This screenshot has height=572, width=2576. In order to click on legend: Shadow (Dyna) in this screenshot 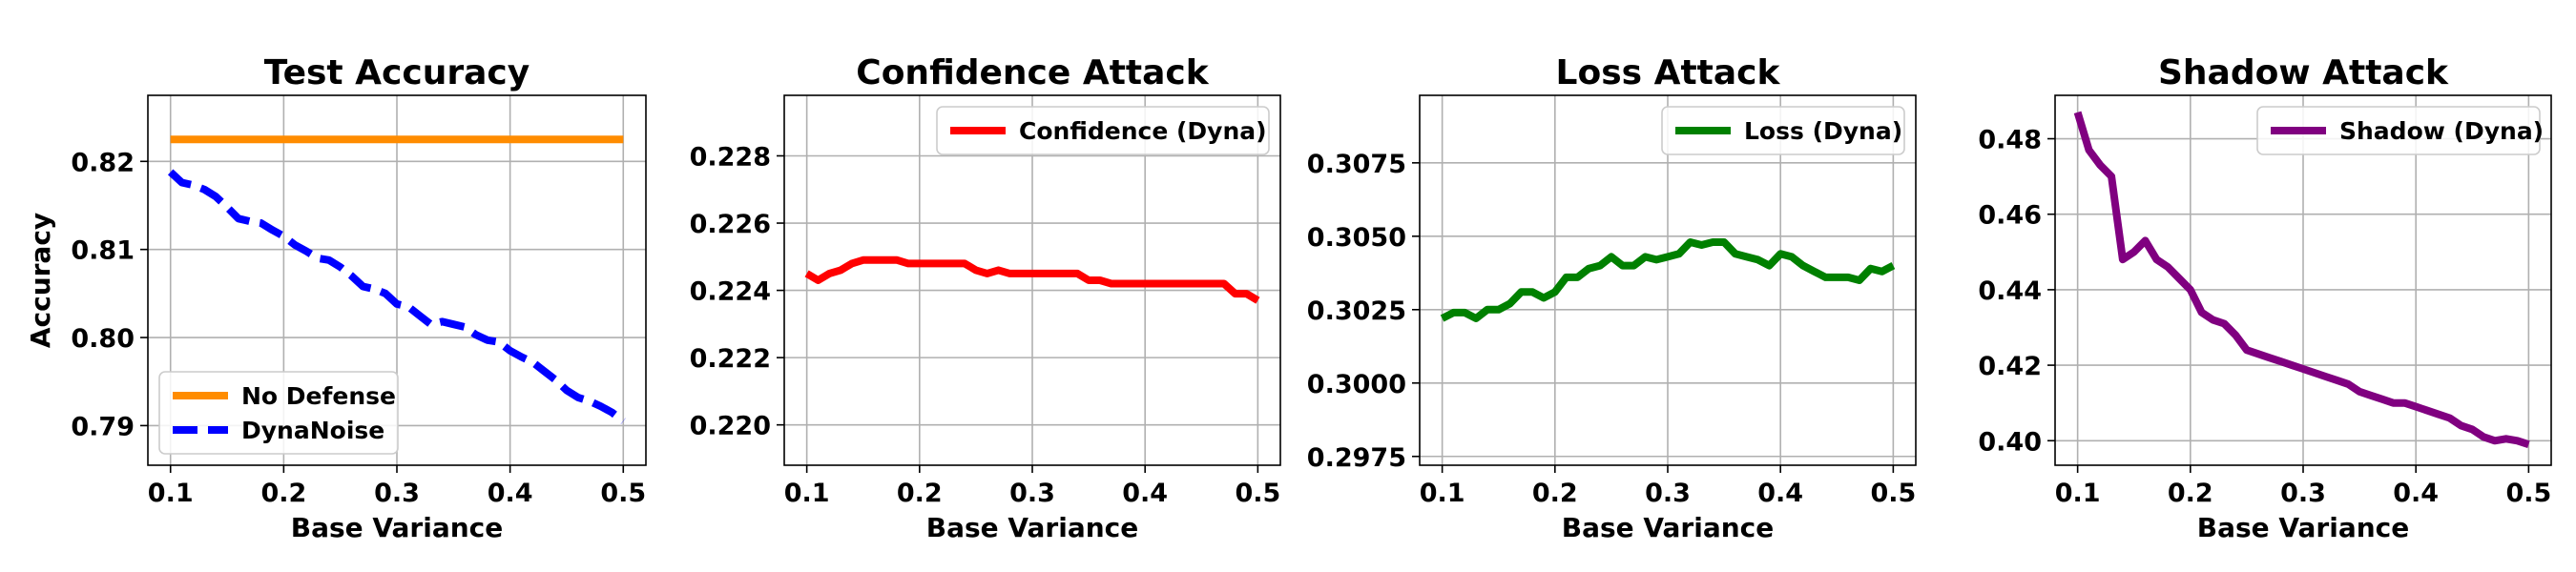, I will do `click(2400, 130)`.